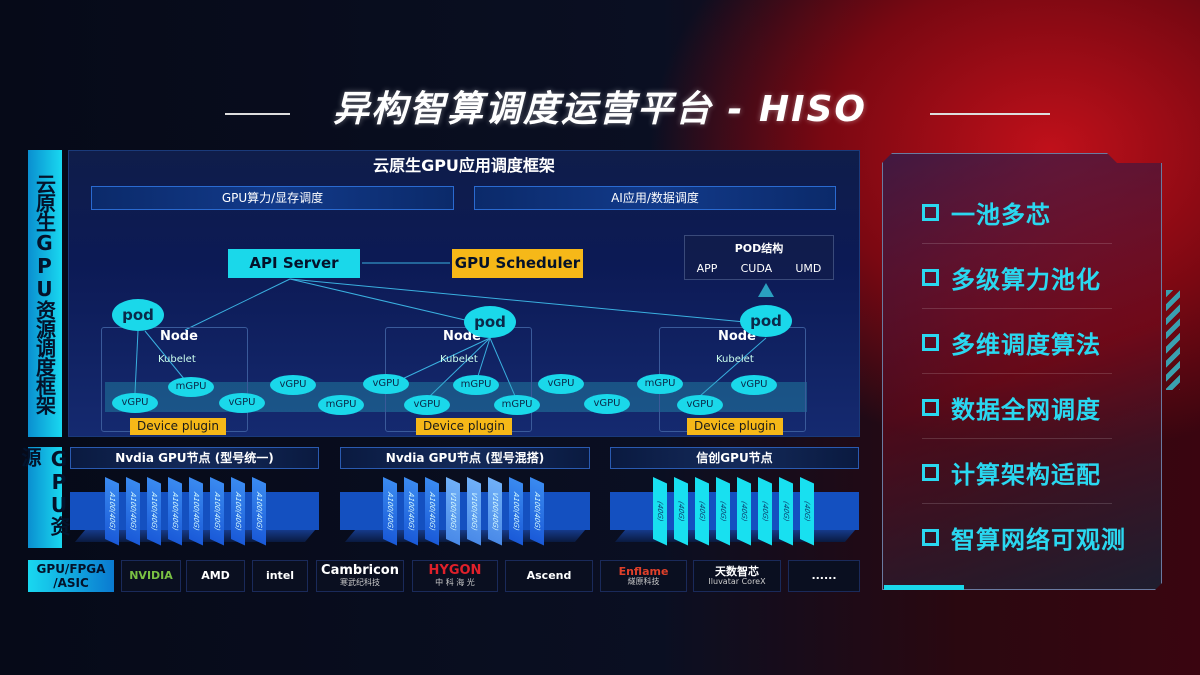 The image size is (1200, 675). Describe the element at coordinates (924, 587) in the screenshot. I see `panel-accent-bar` at that location.